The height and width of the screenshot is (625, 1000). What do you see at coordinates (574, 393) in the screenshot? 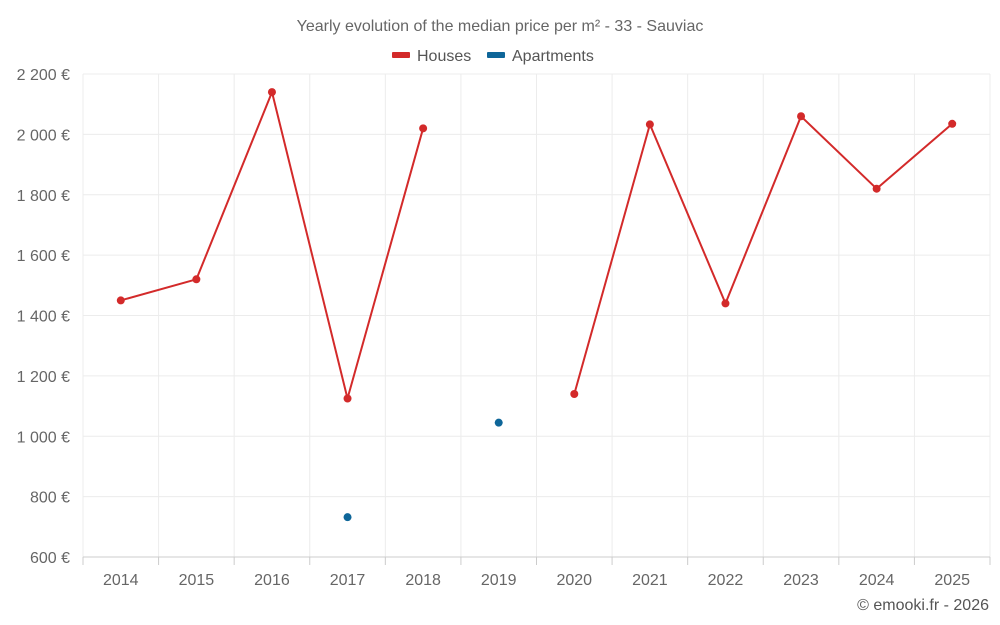
I see `data-point-houses-2020` at bounding box center [574, 393].